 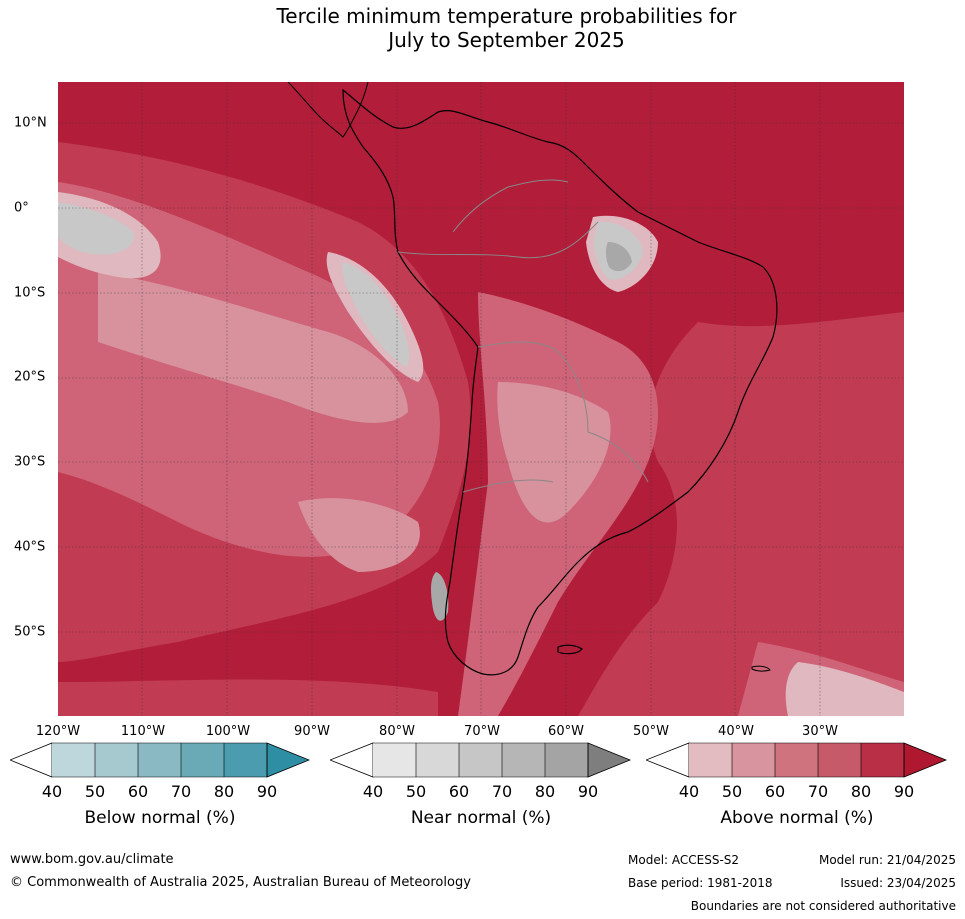 I want to click on above-60-region-south, so click(x=359, y=535).